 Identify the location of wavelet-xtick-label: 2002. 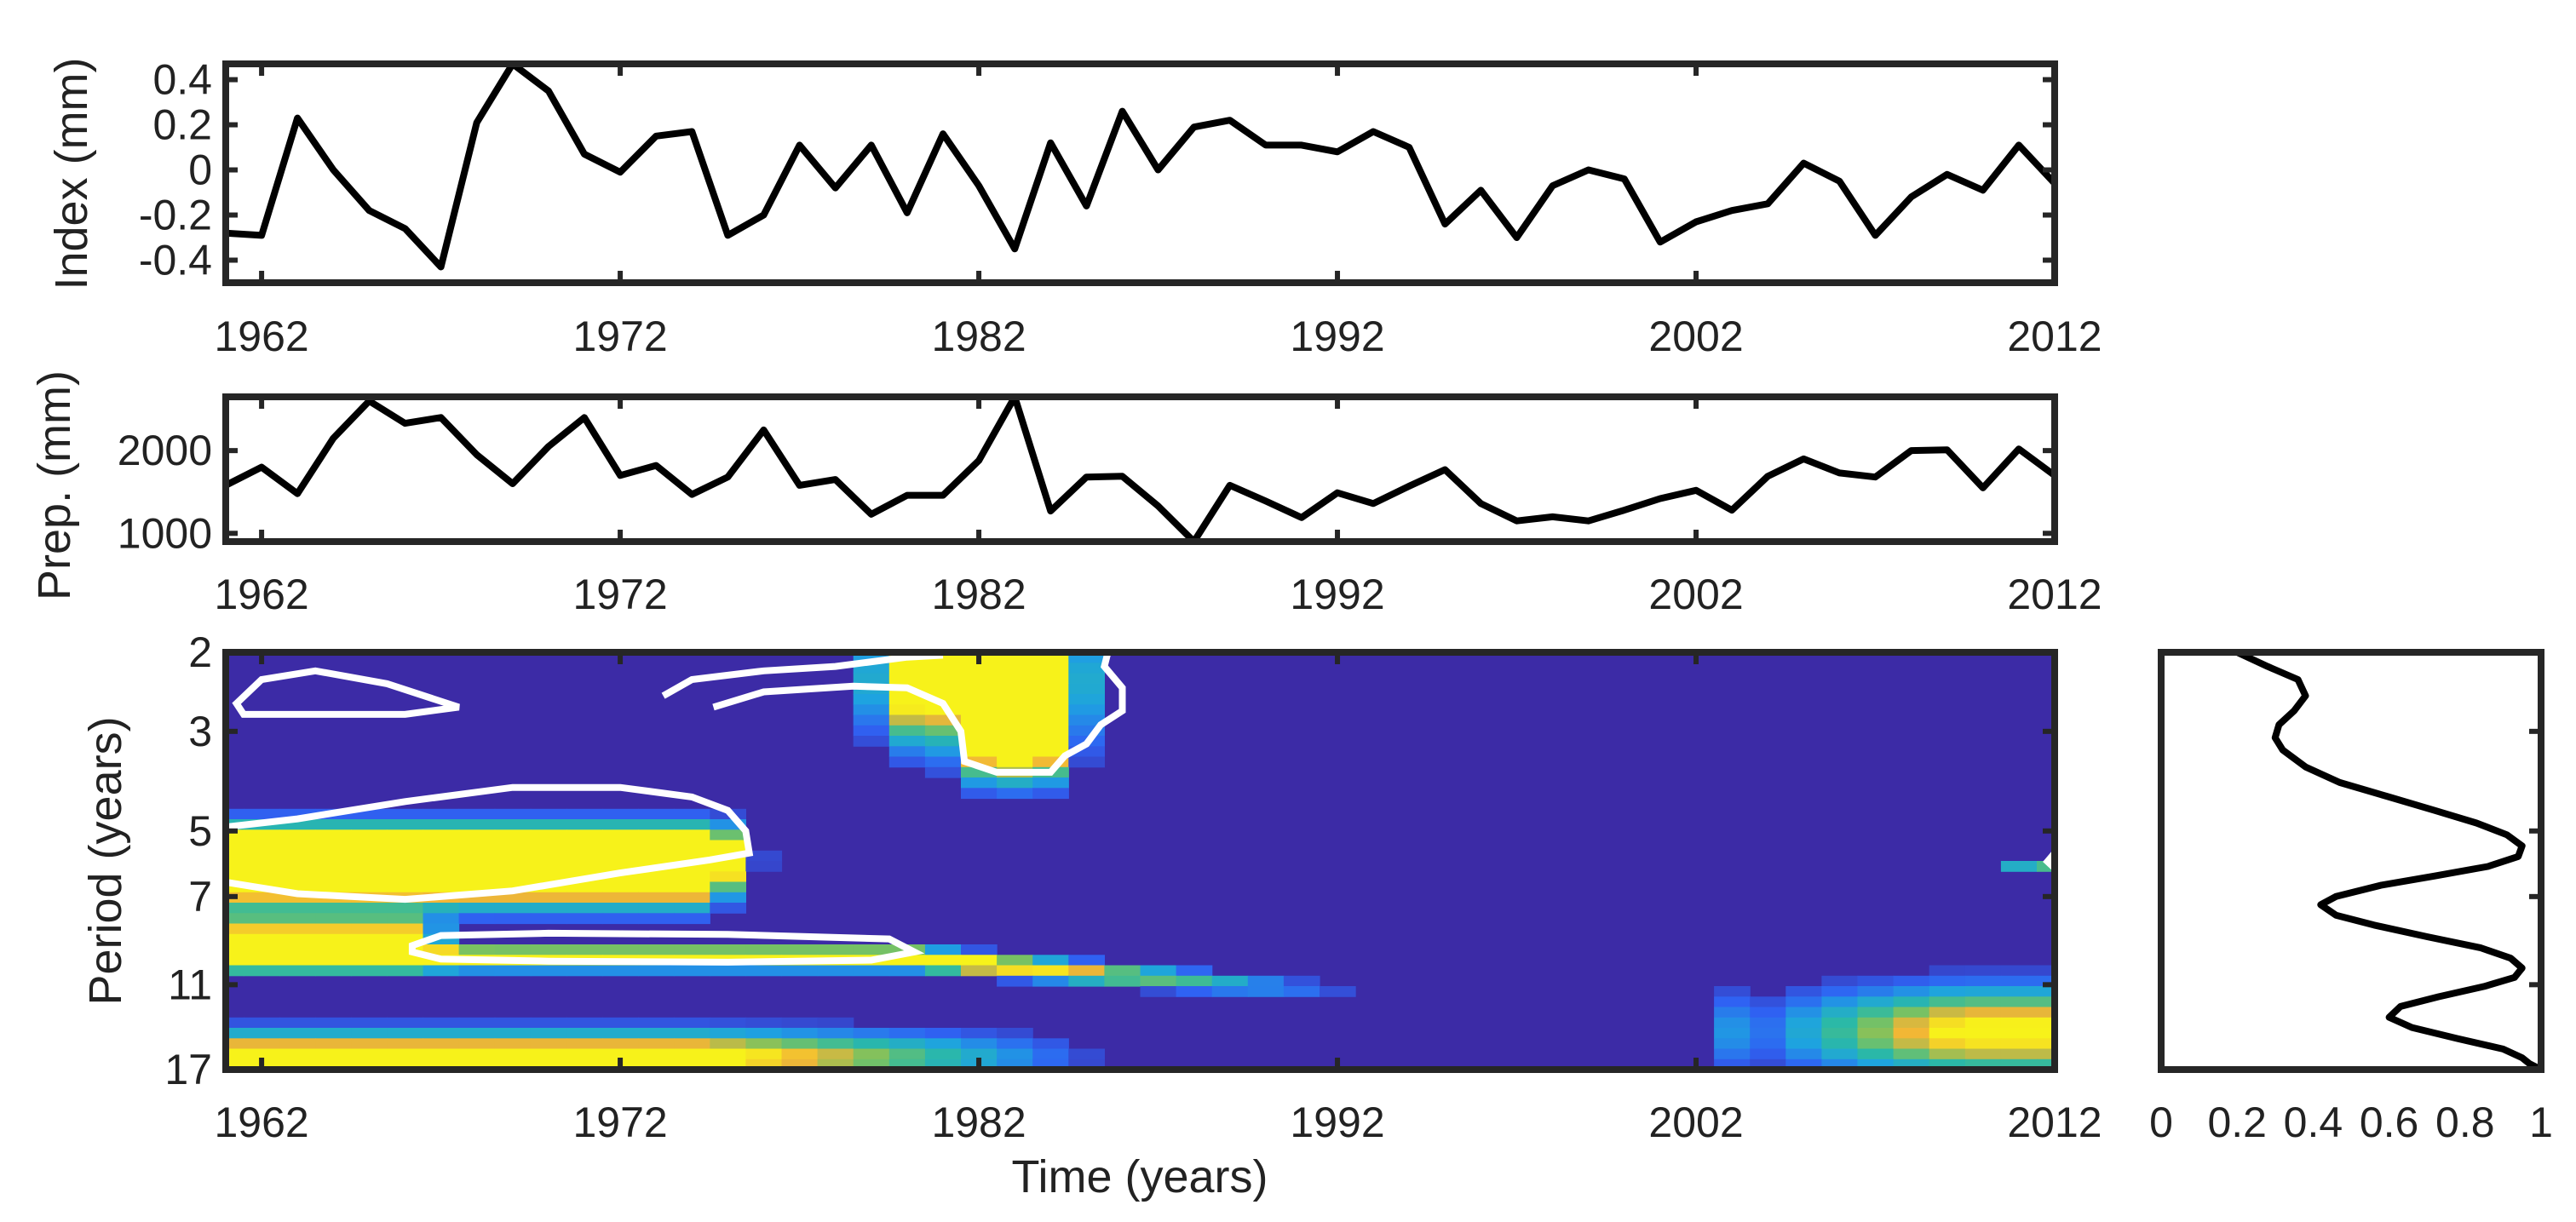
(1696, 1122).